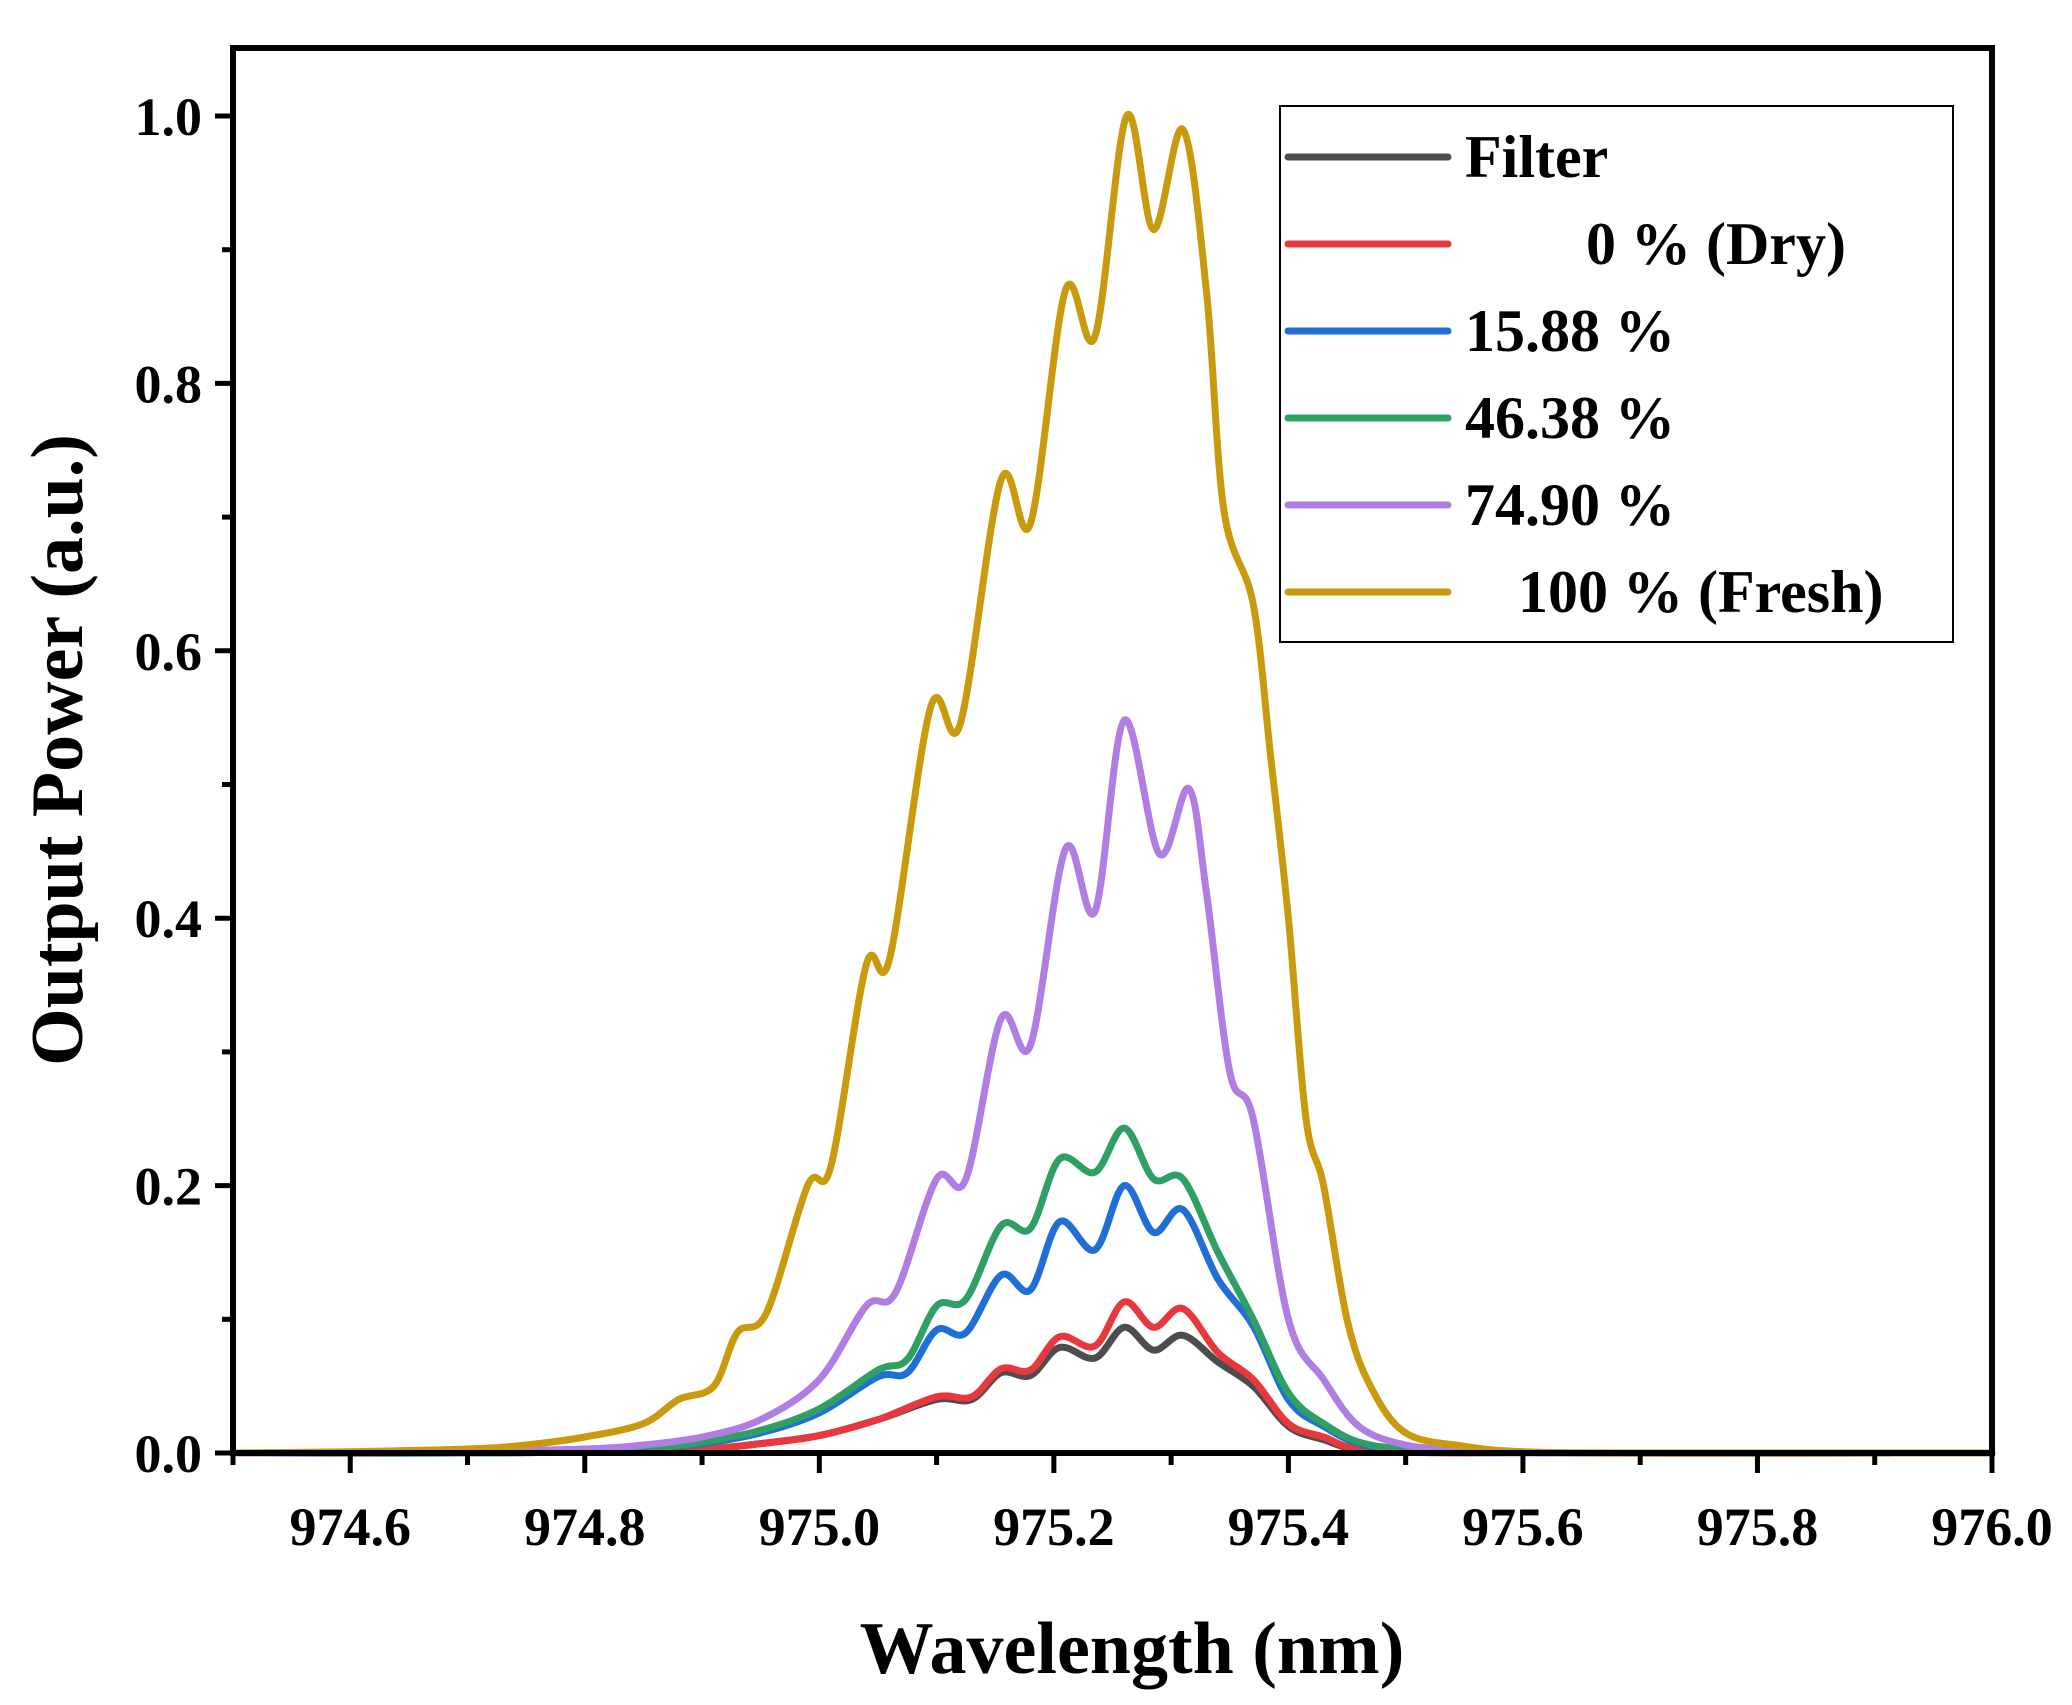  What do you see at coordinates (58, 750) in the screenshot?
I see `y-axis-title: Output Power (a.u.)` at bounding box center [58, 750].